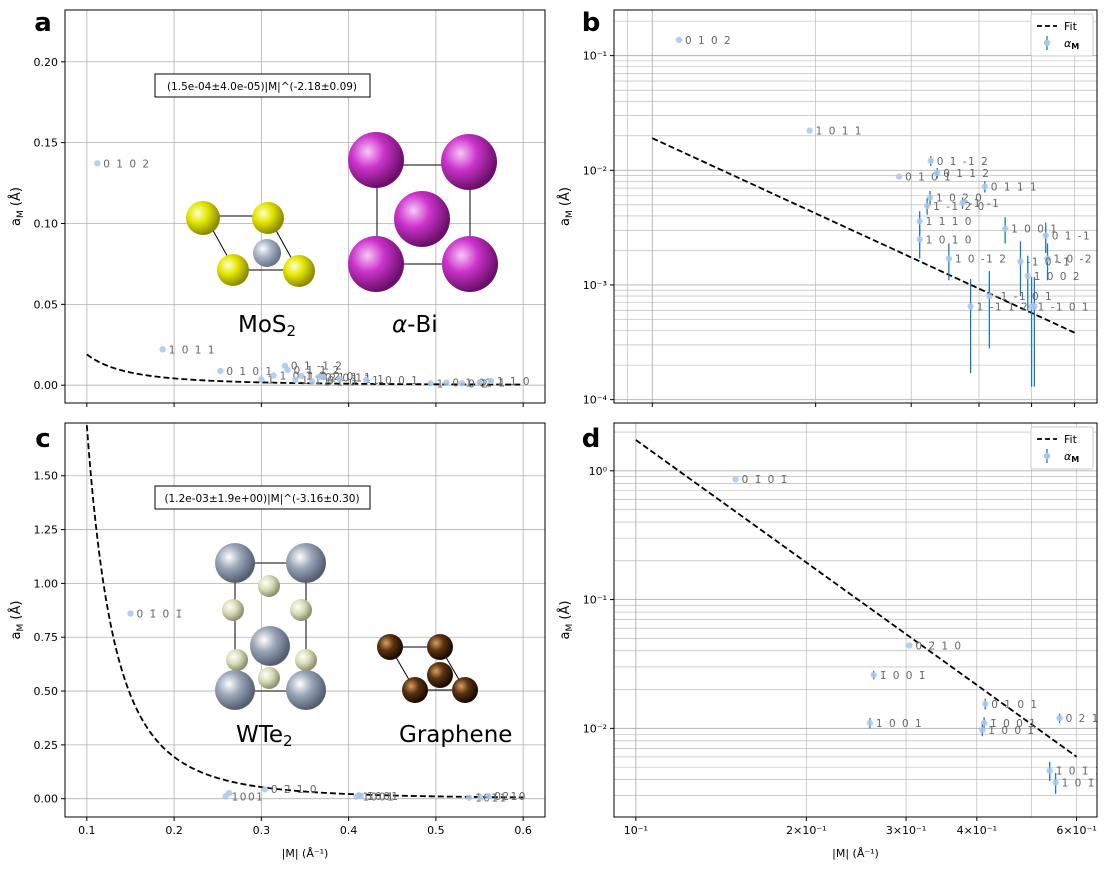 Image resolution: width=1106 pixels, height=886 pixels. Describe the element at coordinates (378, 798) in the screenshot. I see `point-label: 1001` at that location.